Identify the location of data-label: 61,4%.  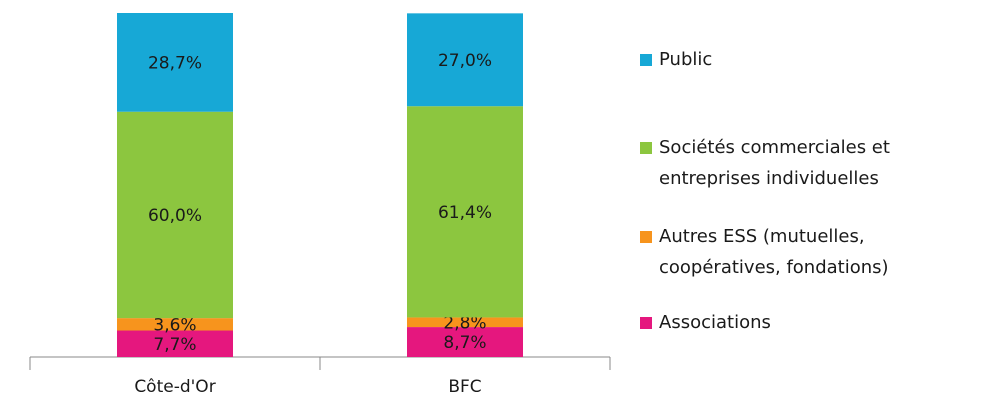
(465, 213).